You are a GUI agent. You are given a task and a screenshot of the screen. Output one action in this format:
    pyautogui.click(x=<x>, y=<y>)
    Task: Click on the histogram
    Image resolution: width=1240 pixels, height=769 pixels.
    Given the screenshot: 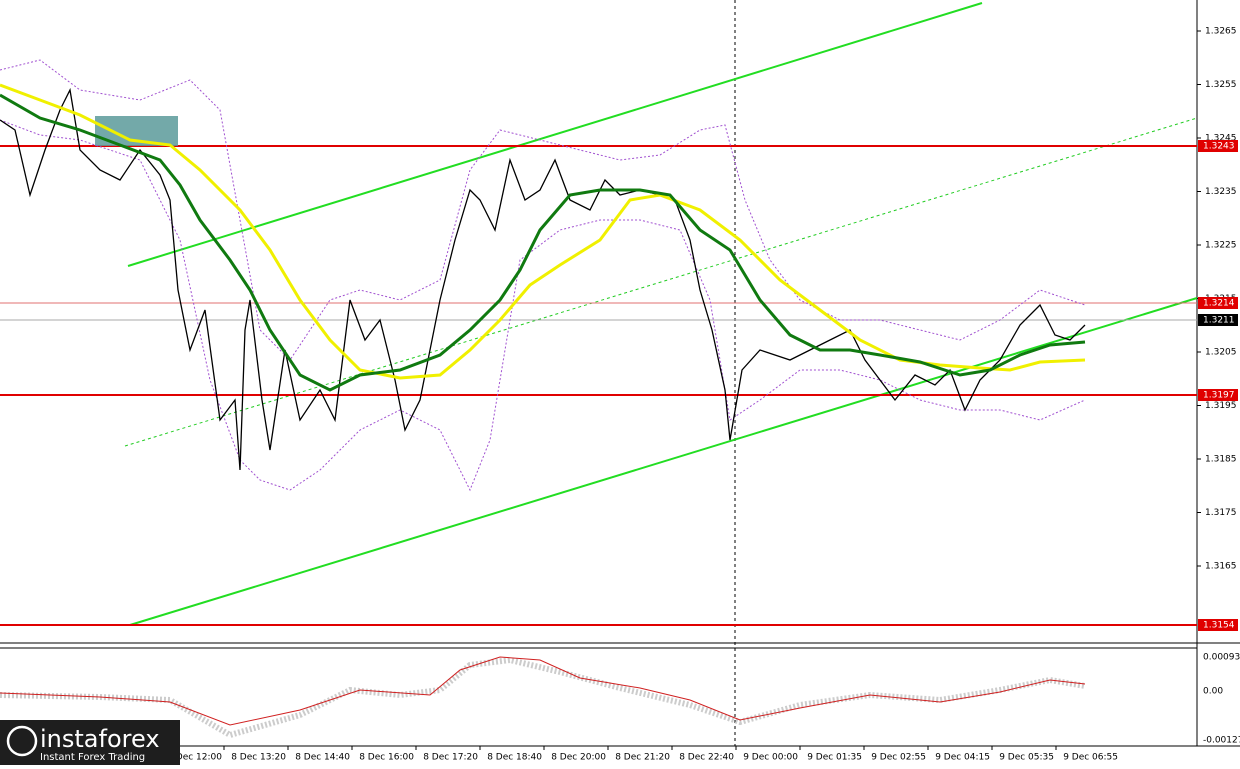 What is the action you would take?
    pyautogui.click(x=543, y=697)
    